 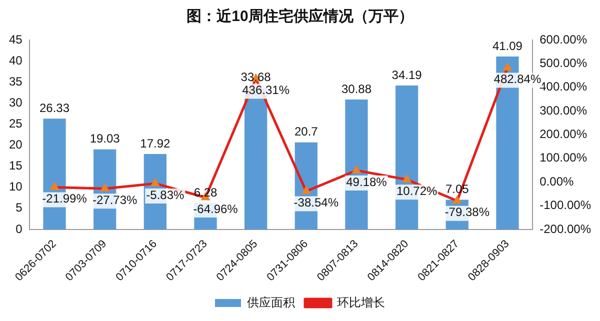 I want to click on data-label: 26.33, so click(x=54, y=107).